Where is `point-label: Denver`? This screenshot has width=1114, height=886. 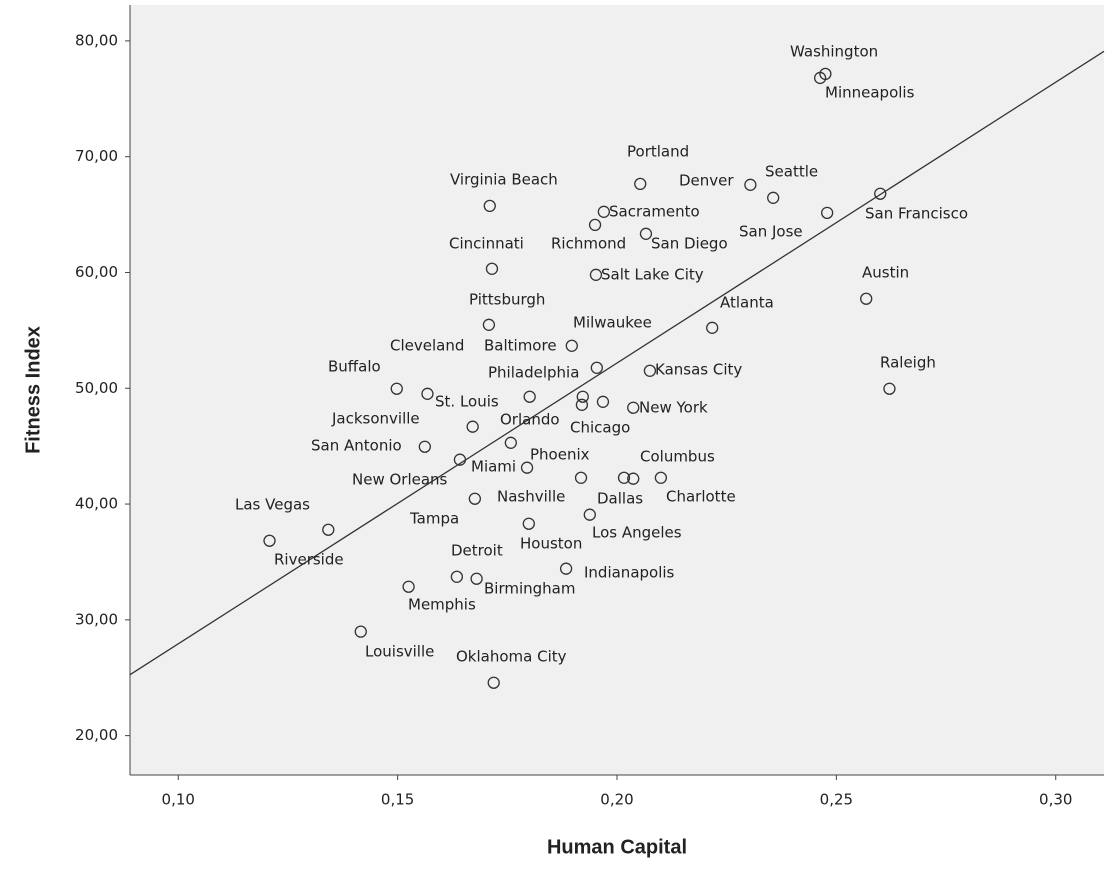
point-label: Denver is located at coordinates (706, 181).